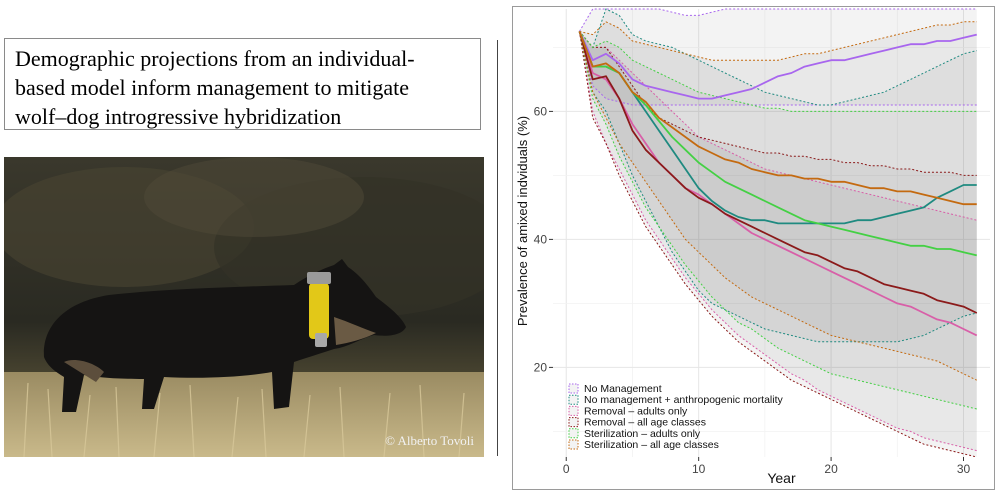 The width and height of the screenshot is (1000, 493). I want to click on legend-label: No Management, so click(623, 389).